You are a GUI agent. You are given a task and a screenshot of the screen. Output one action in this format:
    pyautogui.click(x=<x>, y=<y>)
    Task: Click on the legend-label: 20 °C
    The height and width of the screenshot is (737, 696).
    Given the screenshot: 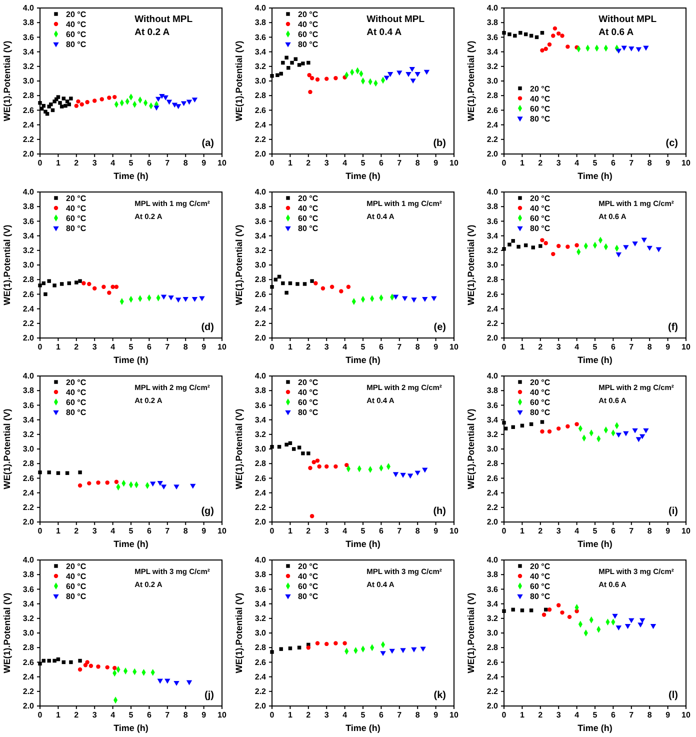 What is the action you would take?
    pyautogui.click(x=76, y=198)
    